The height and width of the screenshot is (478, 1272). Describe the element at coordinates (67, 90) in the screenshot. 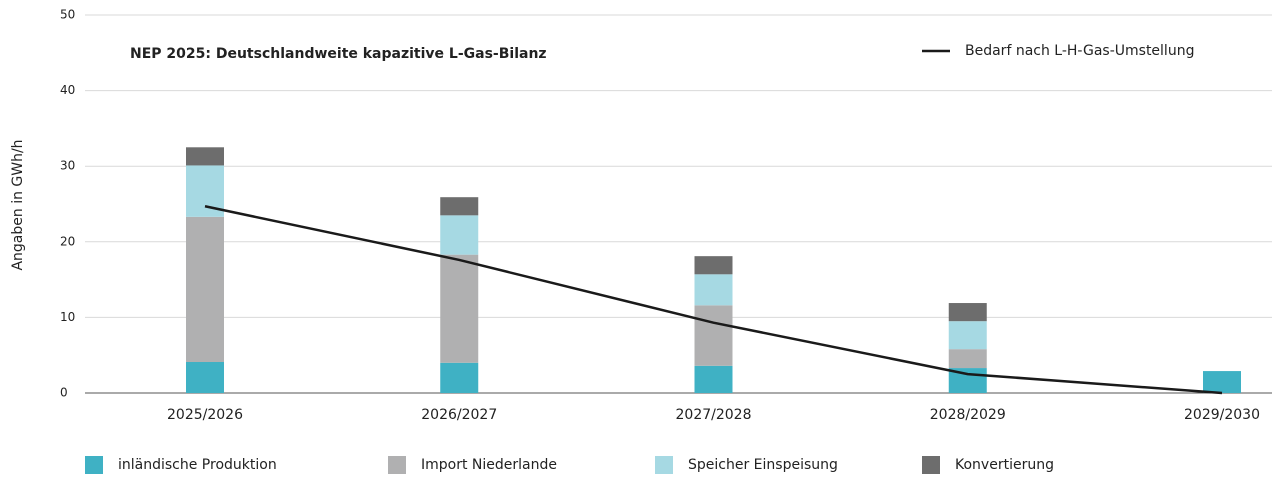

I see `y-tick-label: 40` at that location.